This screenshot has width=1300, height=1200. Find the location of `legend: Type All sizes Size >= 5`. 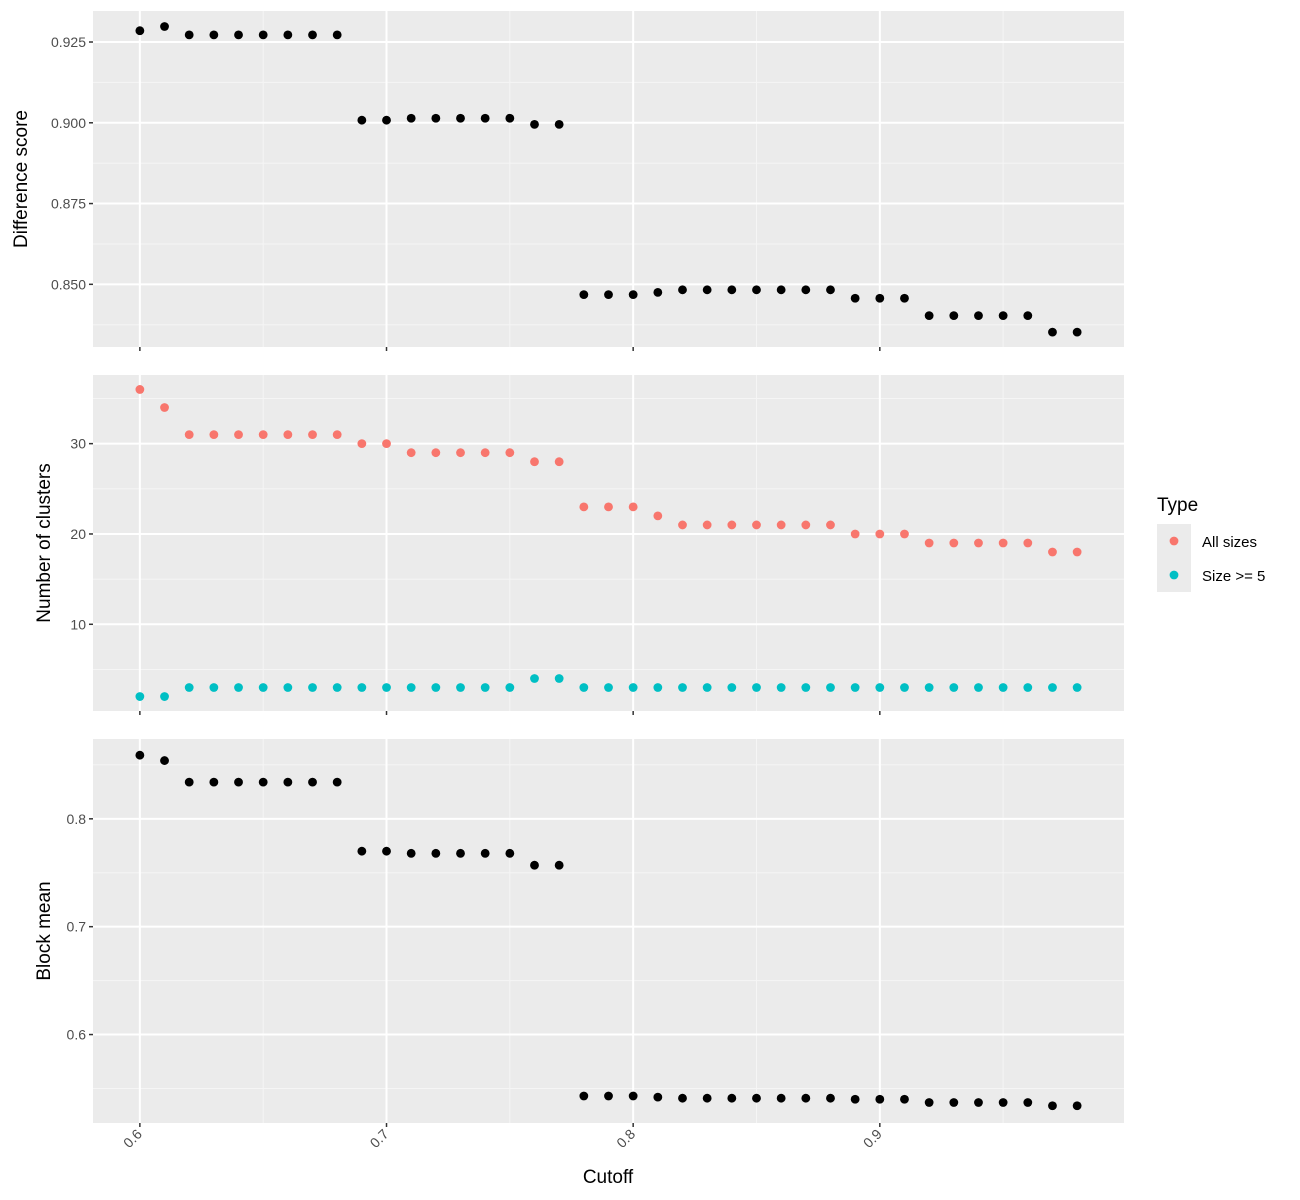

legend: Type All sizes Size >= 5 is located at coordinates (1211, 543).